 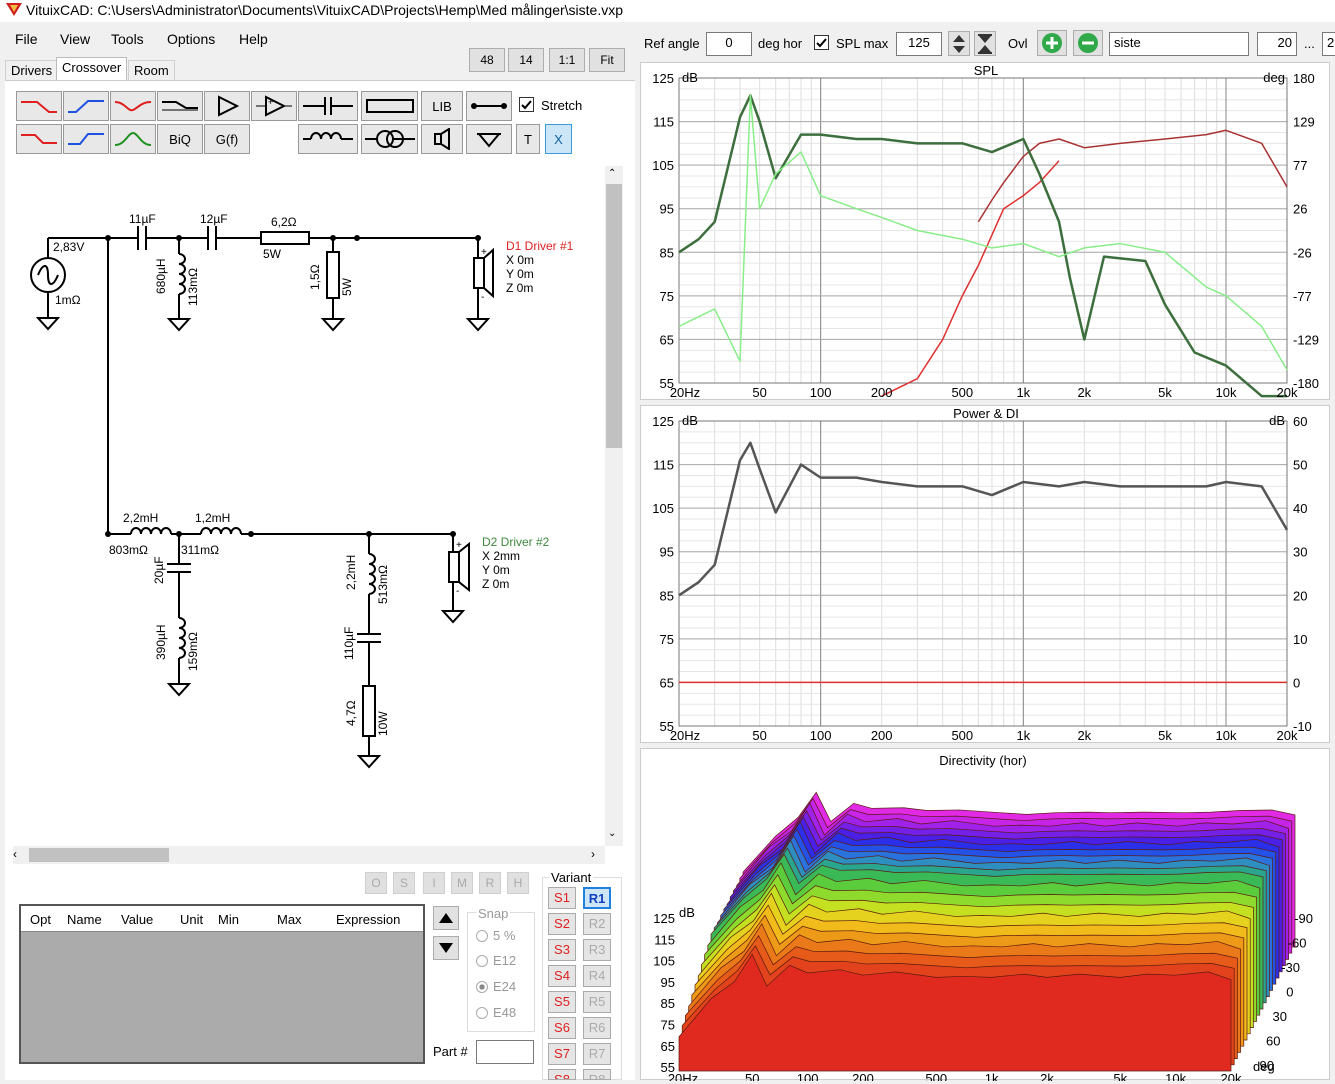 What do you see at coordinates (442, 139) in the screenshot?
I see `driver-tool` at bounding box center [442, 139].